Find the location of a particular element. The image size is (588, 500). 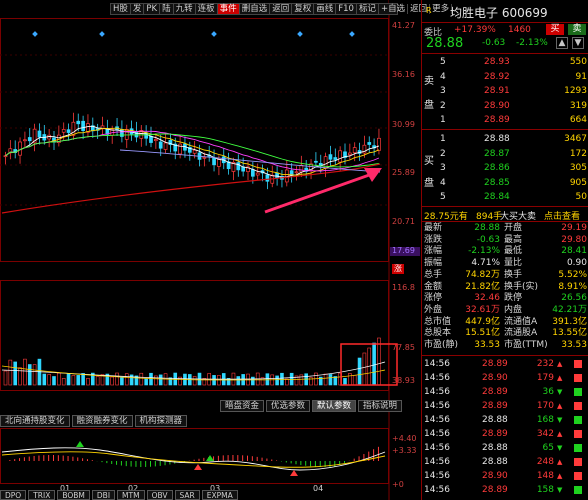

asks-row: 2 28.90 319 is located at coordinates (505, 106).